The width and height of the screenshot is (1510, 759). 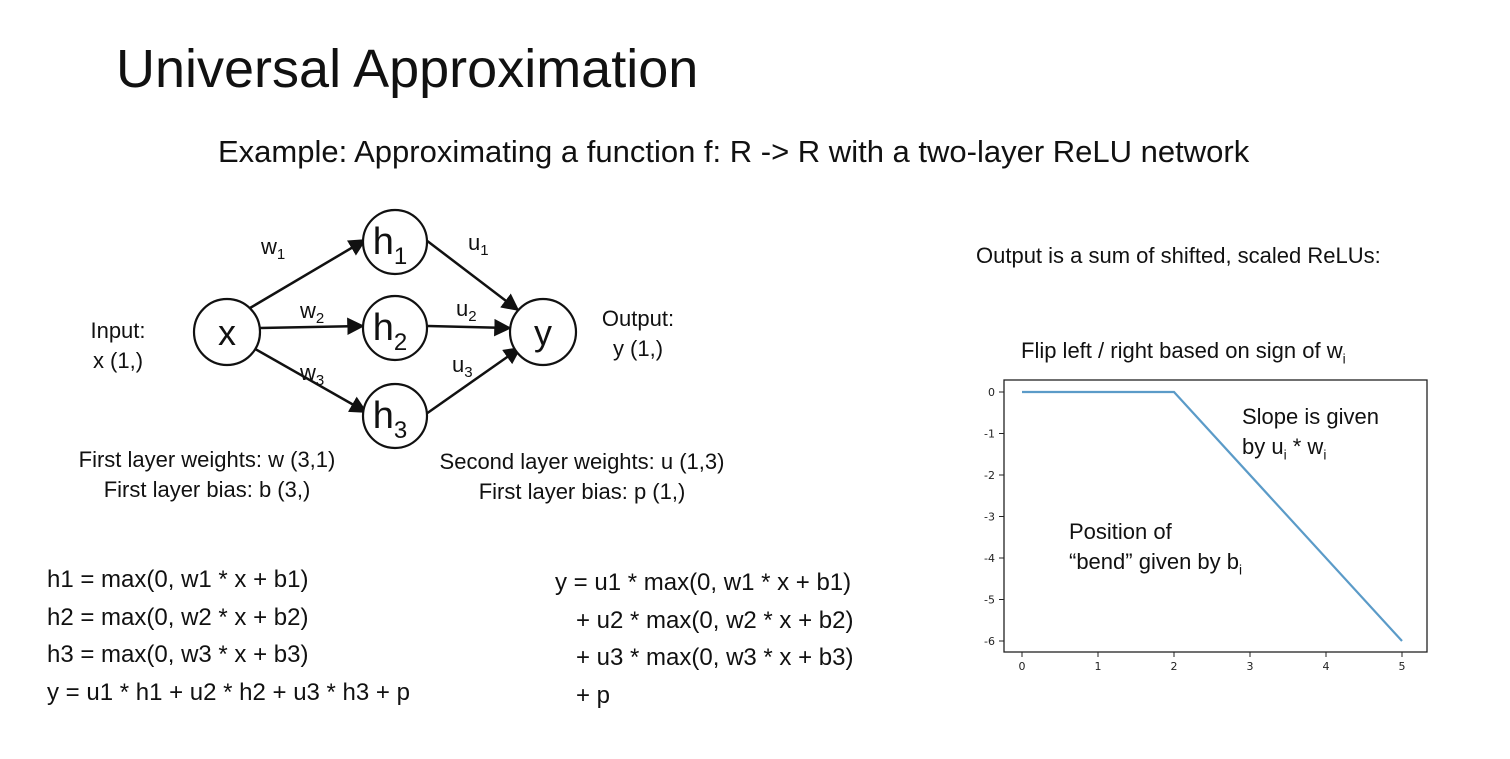 What do you see at coordinates (582, 461) in the screenshot?
I see `second-layer-weights: Second layer weights: u (1,3)` at bounding box center [582, 461].